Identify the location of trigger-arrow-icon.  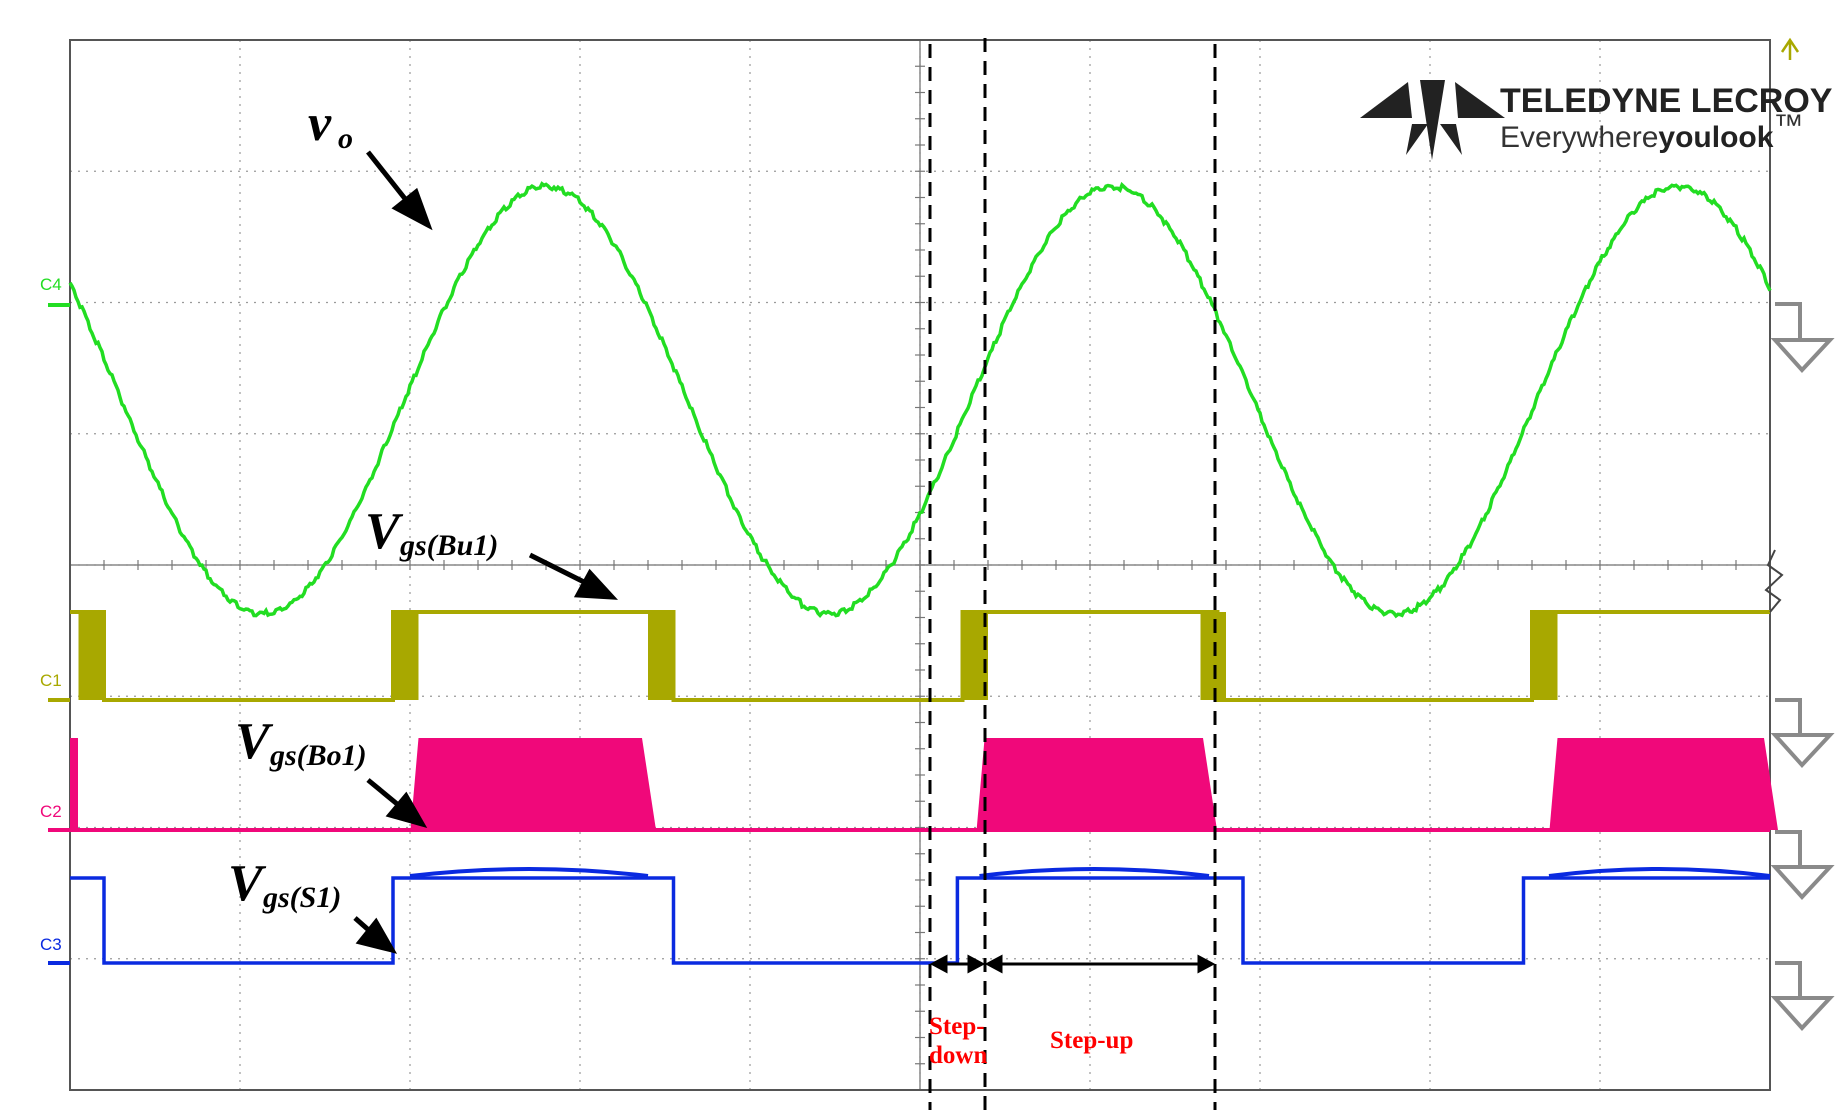
(1790, 48).